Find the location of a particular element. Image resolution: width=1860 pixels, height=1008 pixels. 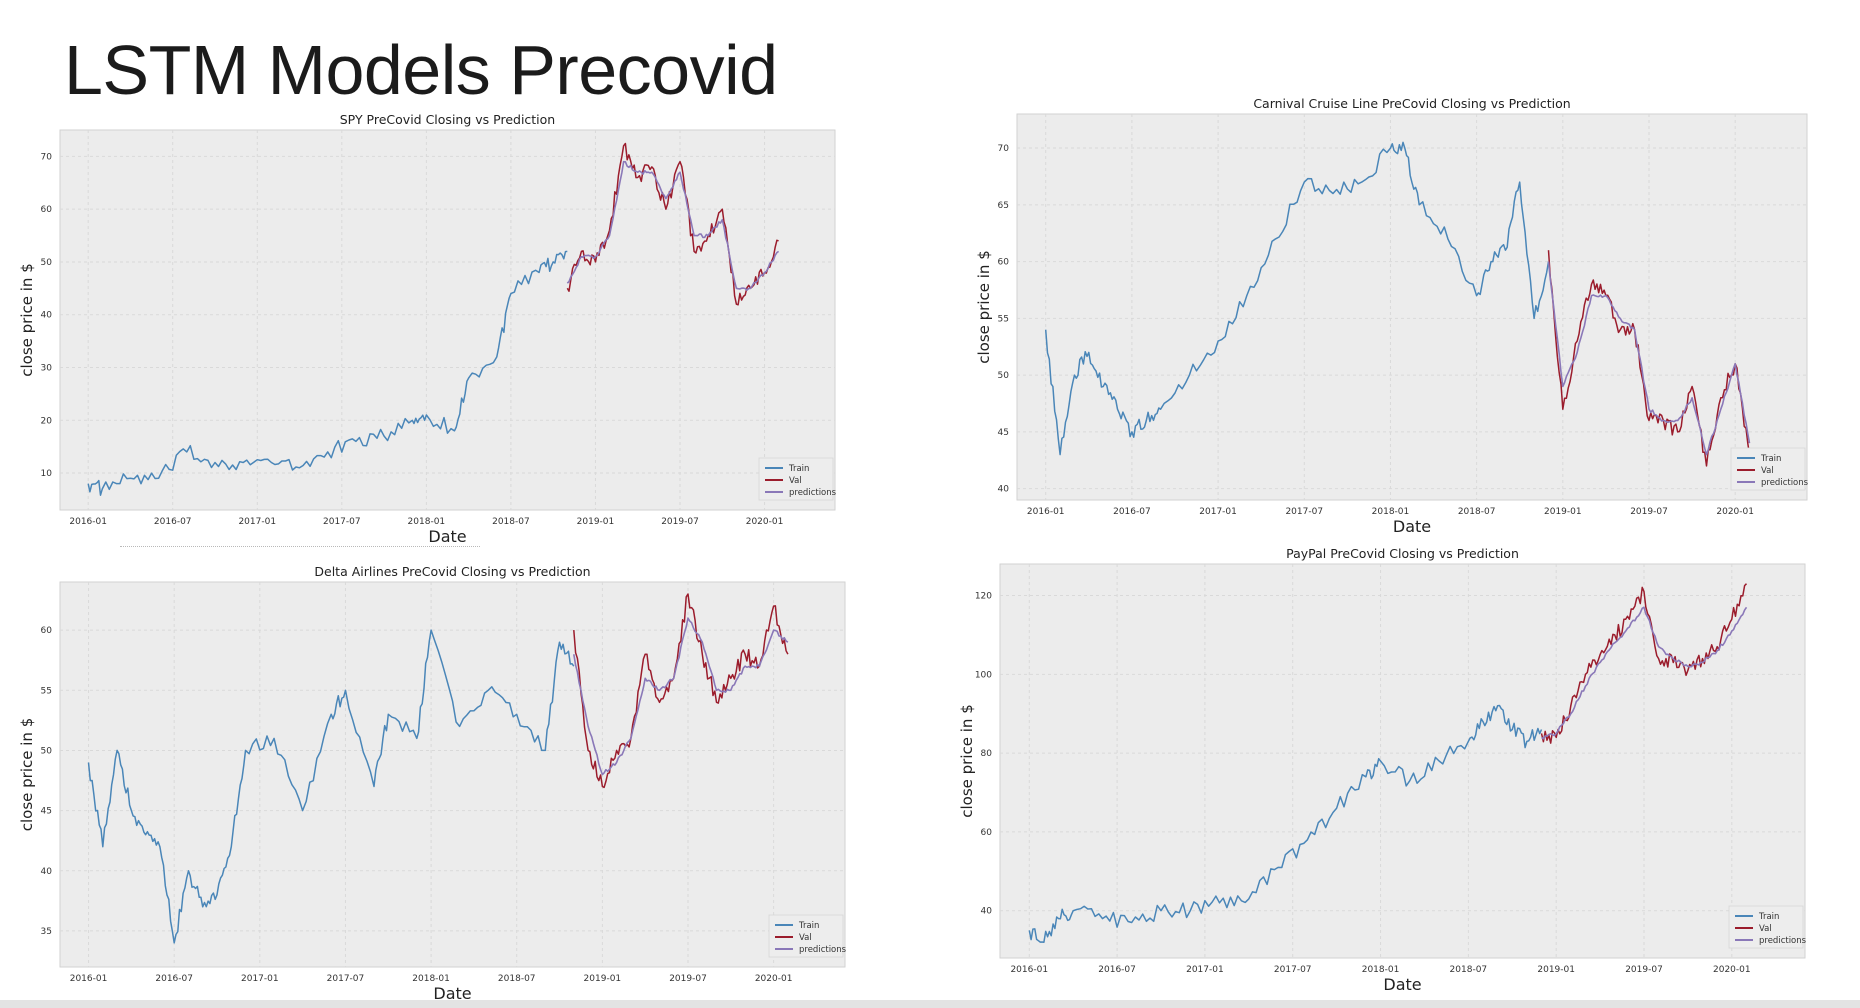

y-tick-label: 45 is located at coordinates (46, 812).